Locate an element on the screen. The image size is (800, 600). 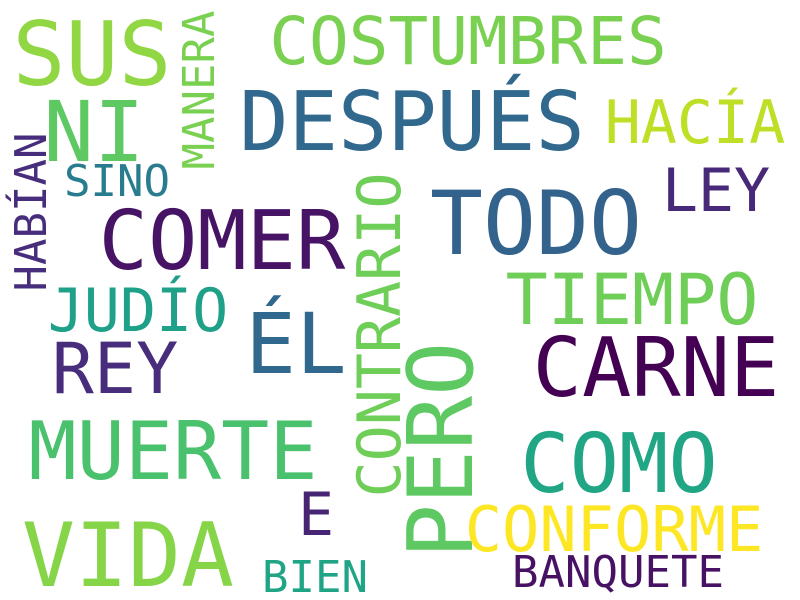
word-conforme: CONFORME is located at coordinates (614, 529).